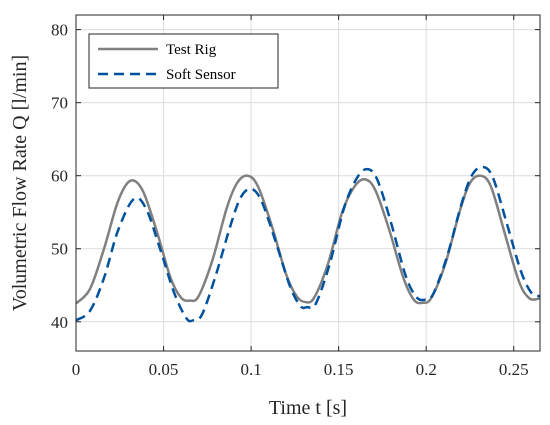  Describe the element at coordinates (59, 103) in the screenshot. I see `y-tick-label: 70` at that location.